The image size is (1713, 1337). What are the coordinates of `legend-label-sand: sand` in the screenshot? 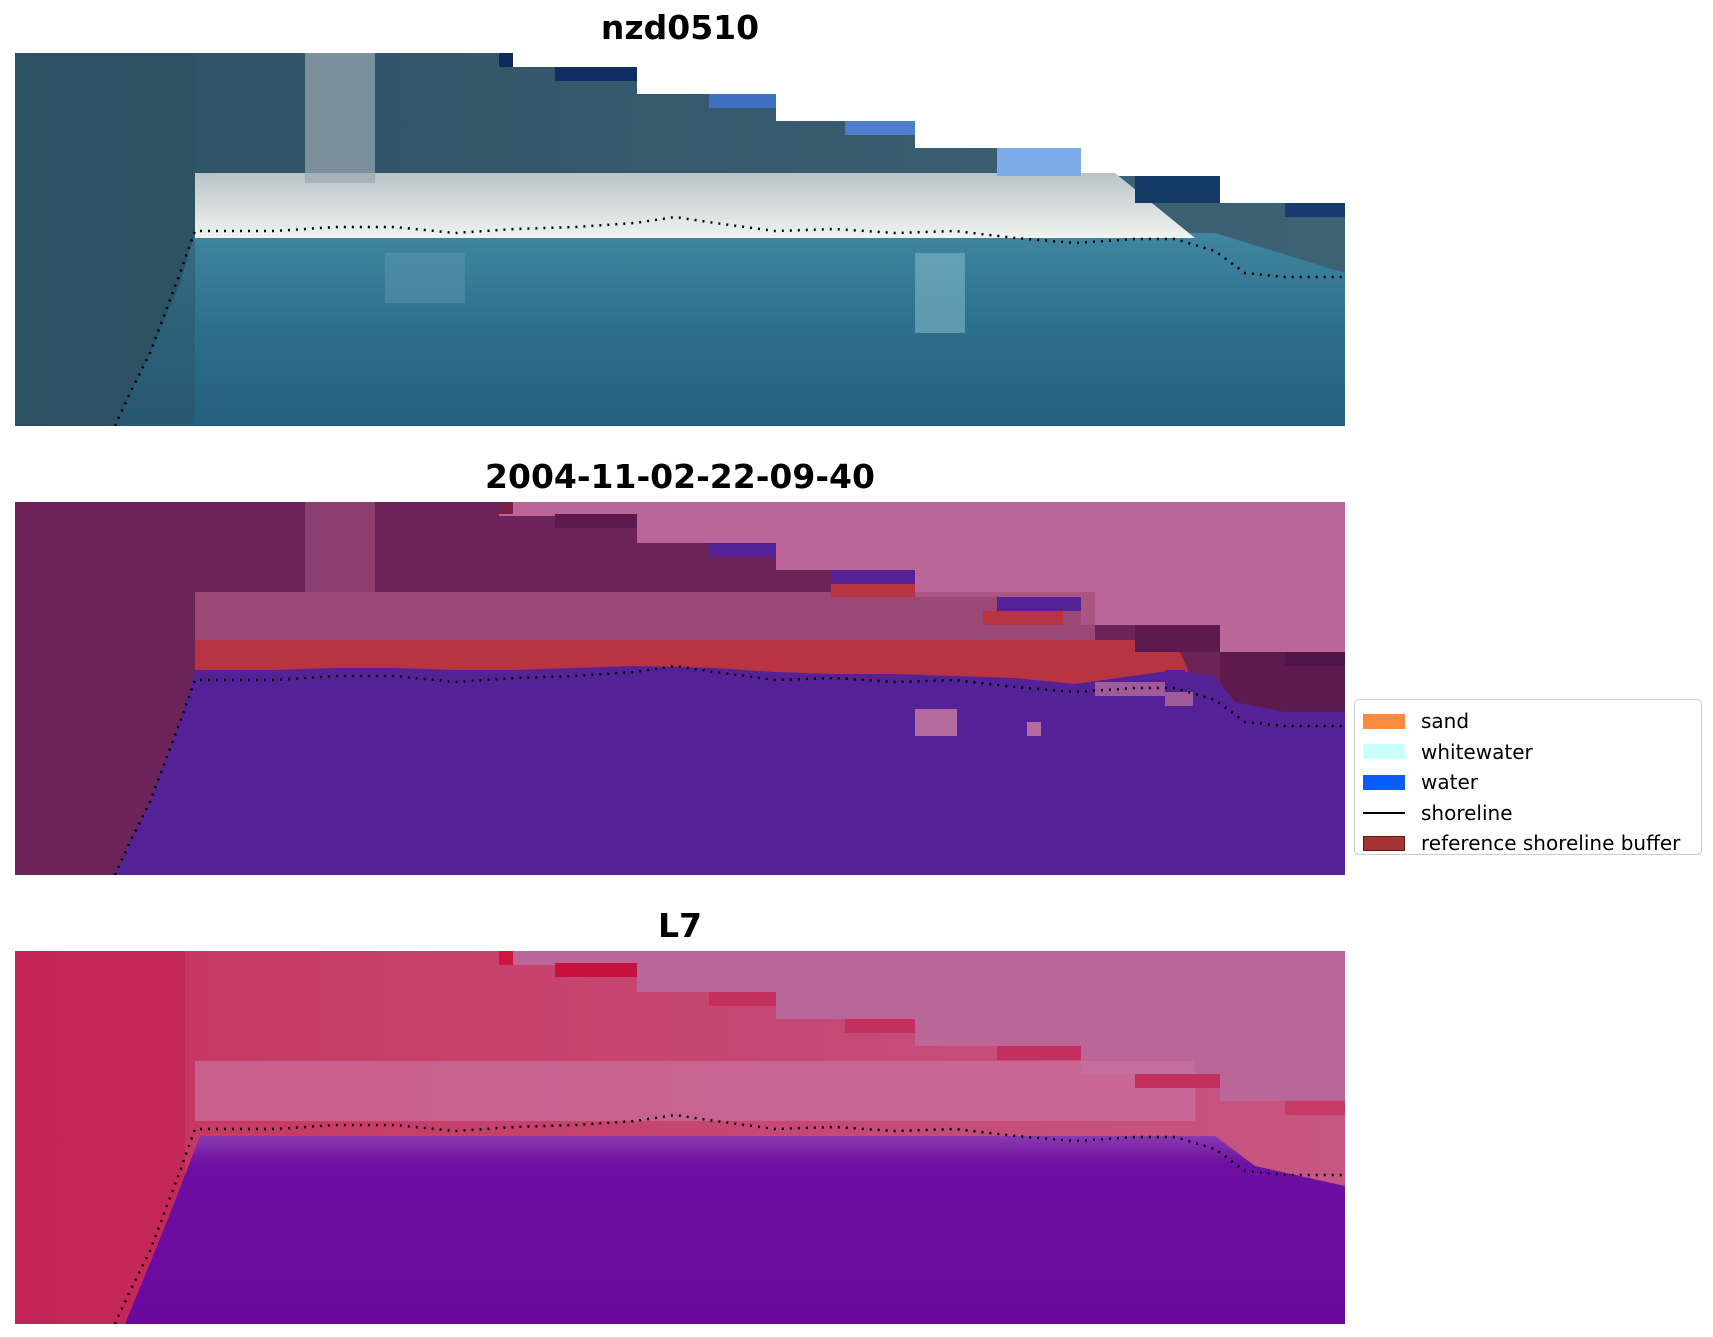 It's located at (1445, 721).